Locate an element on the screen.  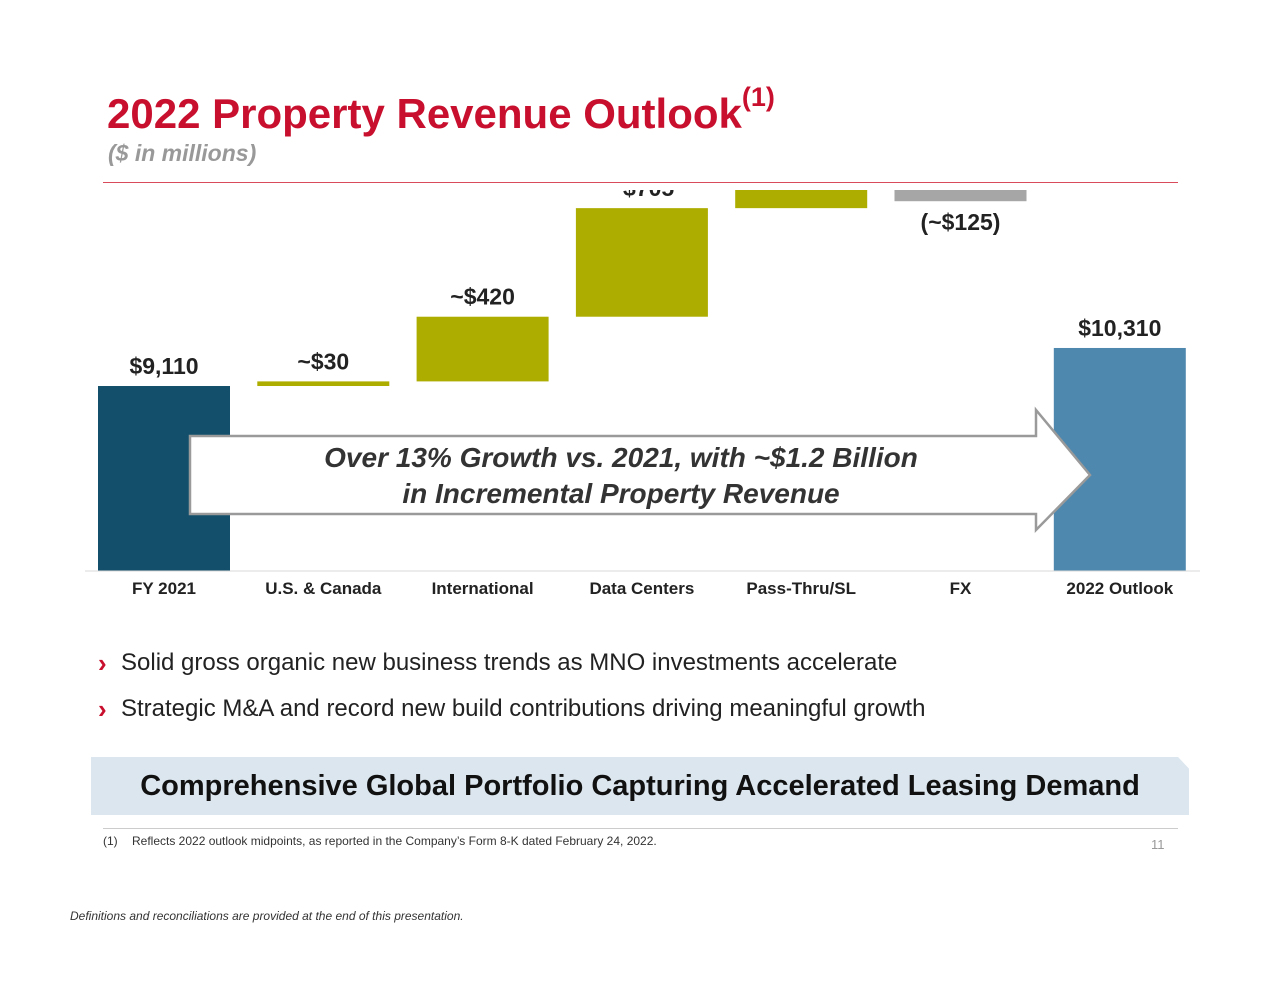
slide-title: 2022 Property Revenue Outlook(1) is located at coordinates (441, 111).